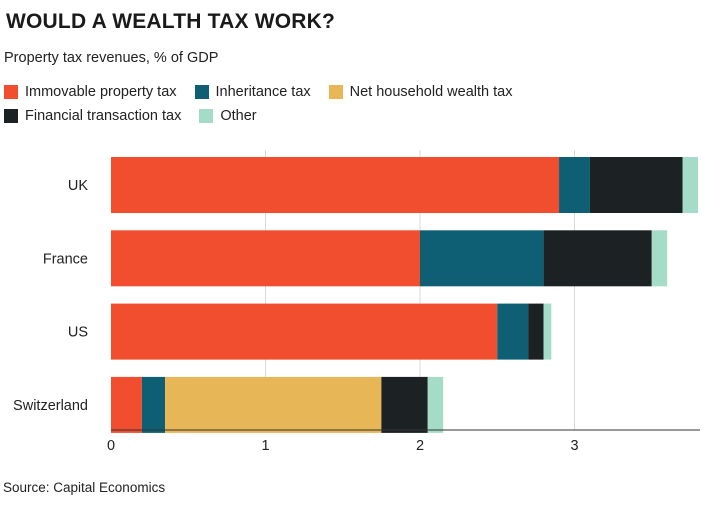 The image size is (720, 513). Describe the element at coordinates (206, 116) in the screenshot. I see `legend-swatch-other` at that location.